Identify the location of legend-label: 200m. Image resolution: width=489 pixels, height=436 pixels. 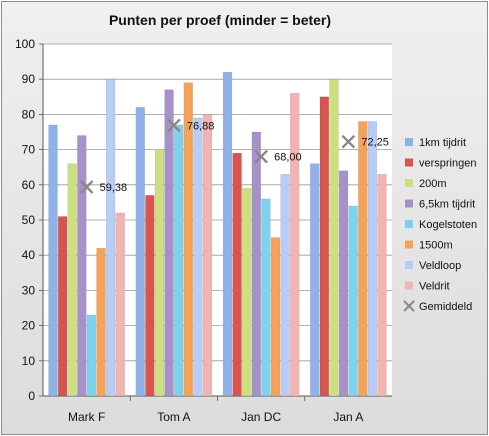
(433, 184).